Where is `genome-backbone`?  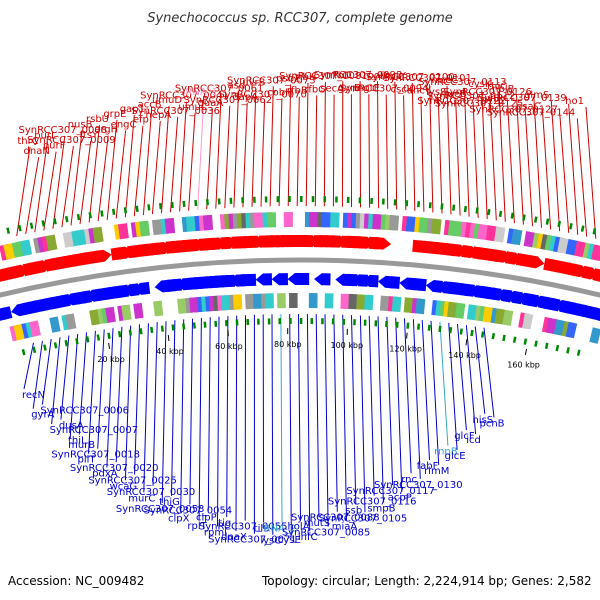
genome-backbone is located at coordinates (300, 277).